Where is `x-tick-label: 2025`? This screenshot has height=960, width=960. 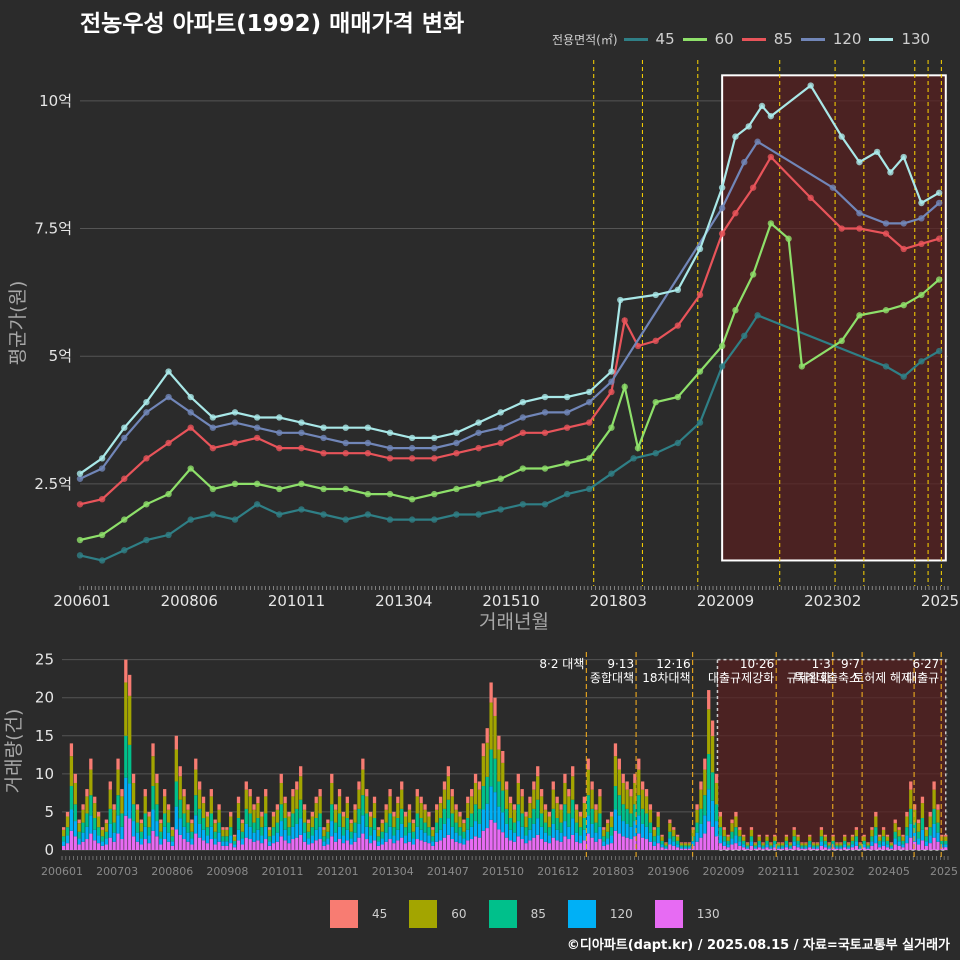
x-tick-label: 2025 is located at coordinates (940, 601).